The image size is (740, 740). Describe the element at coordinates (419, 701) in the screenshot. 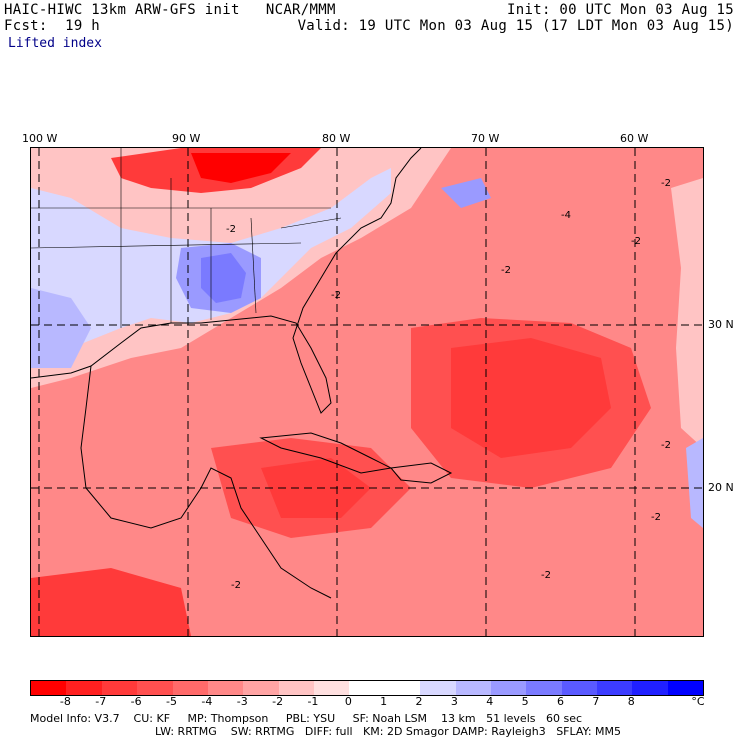

I see `colorbar-tick-label: 2` at that location.